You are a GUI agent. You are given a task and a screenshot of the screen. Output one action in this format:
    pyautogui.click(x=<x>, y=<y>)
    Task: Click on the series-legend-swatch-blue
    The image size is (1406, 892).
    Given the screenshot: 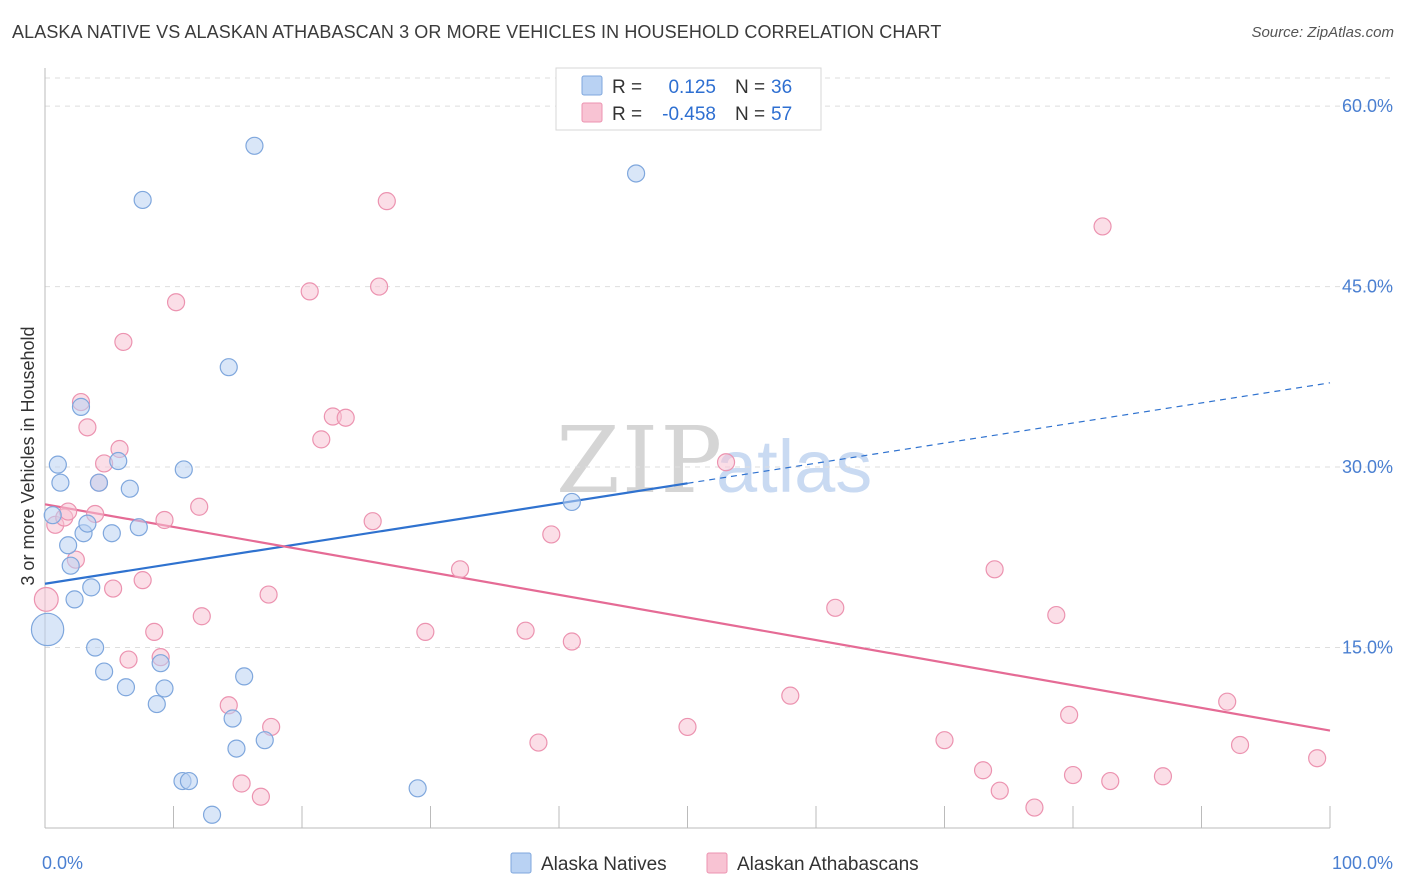 What is the action you would take?
    pyautogui.click(x=521, y=863)
    